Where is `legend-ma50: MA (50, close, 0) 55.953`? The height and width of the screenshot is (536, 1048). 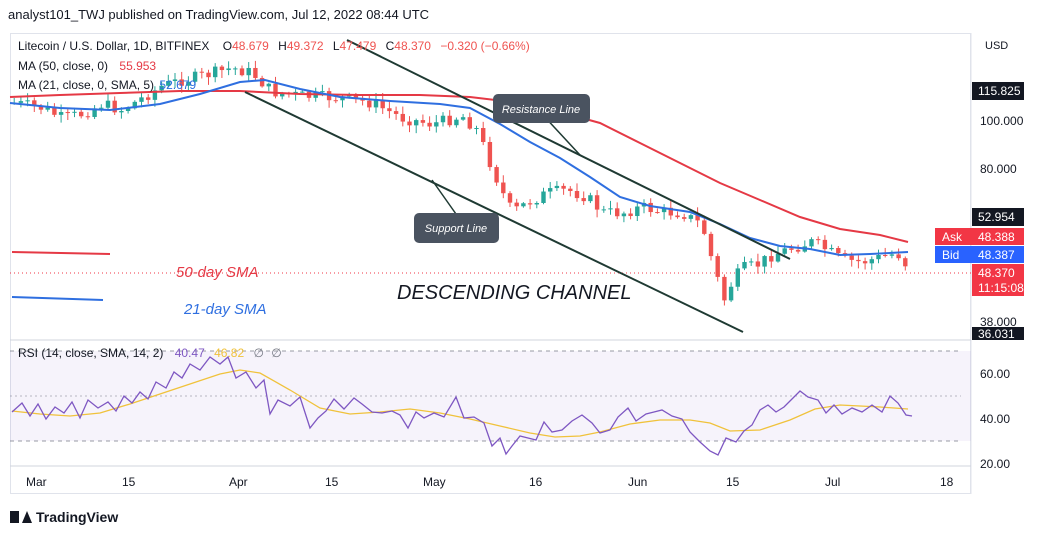 legend-ma50: MA (50, close, 0) 55.953 is located at coordinates (87, 66).